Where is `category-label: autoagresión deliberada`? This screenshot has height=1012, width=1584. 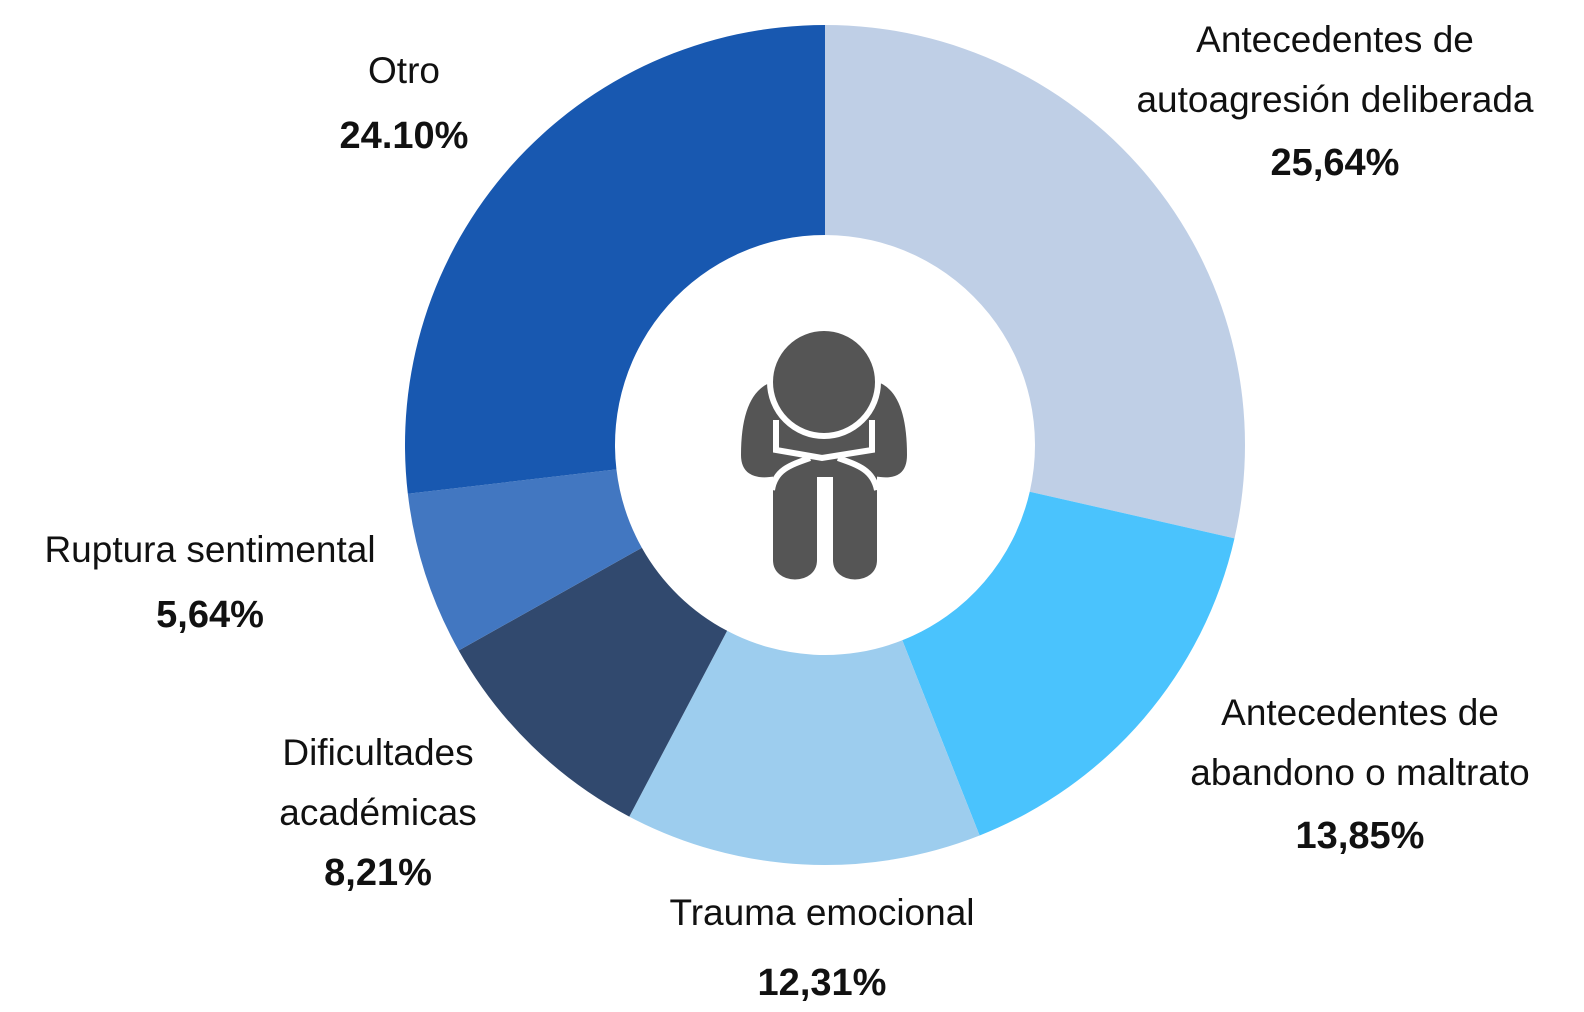
category-label: autoagresión deliberada is located at coordinates (1334, 99).